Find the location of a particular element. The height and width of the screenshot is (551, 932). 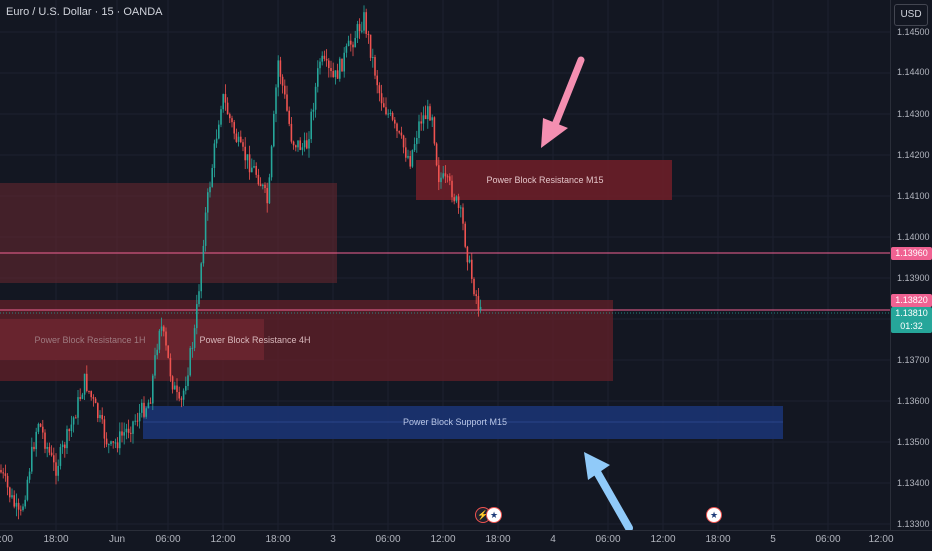

pink-arrow-annotation is located at coordinates (563, 102).